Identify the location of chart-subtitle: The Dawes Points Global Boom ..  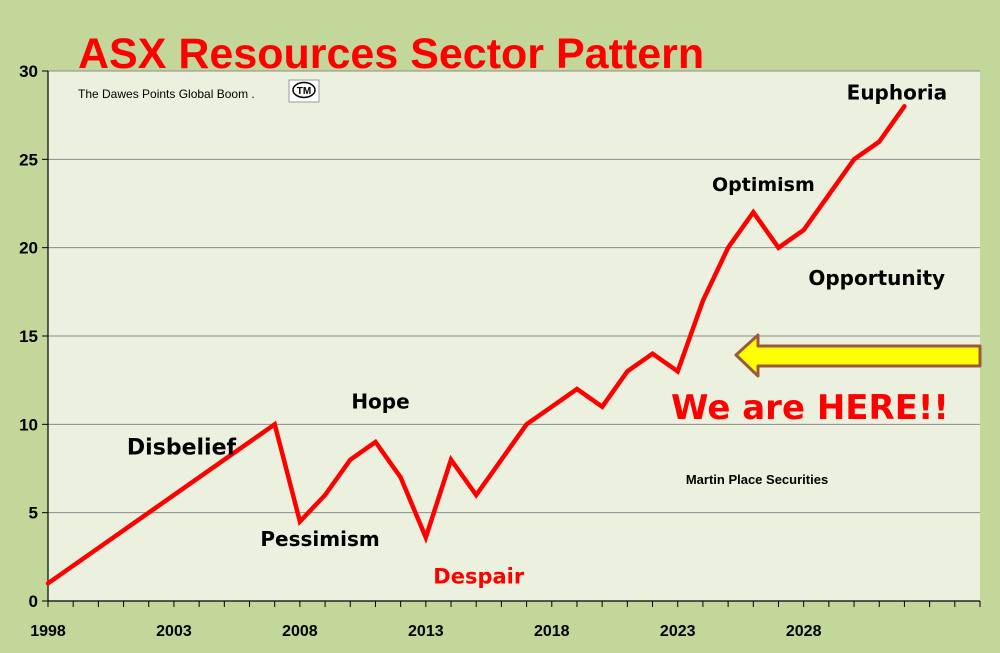
(166, 94).